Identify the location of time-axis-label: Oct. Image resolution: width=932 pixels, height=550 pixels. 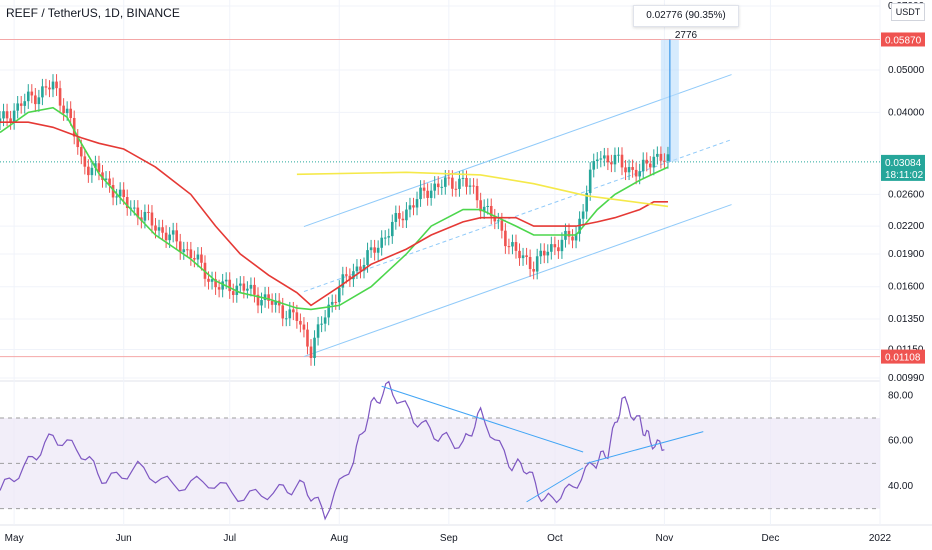
(555, 538).